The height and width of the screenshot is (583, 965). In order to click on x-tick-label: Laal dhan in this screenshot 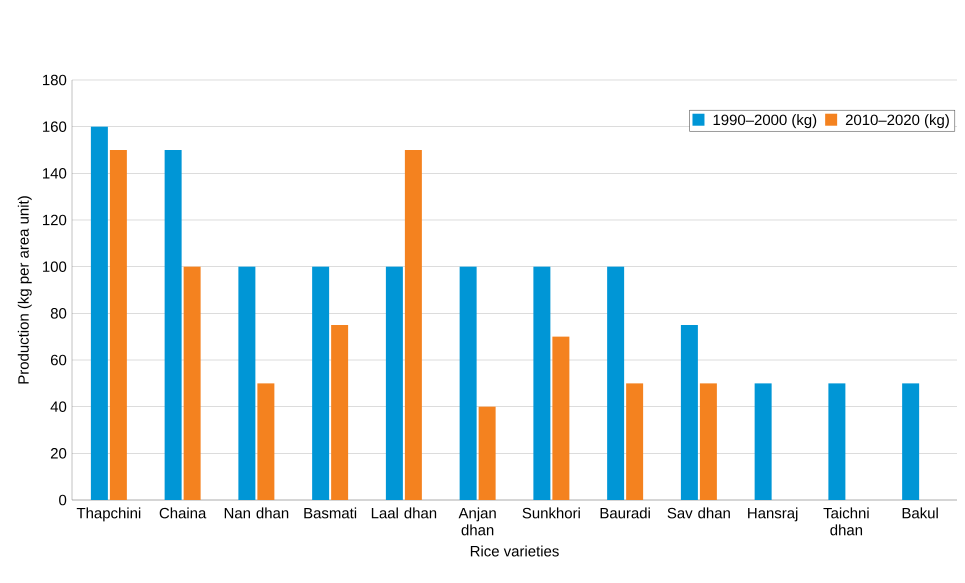, I will do `click(404, 512)`.